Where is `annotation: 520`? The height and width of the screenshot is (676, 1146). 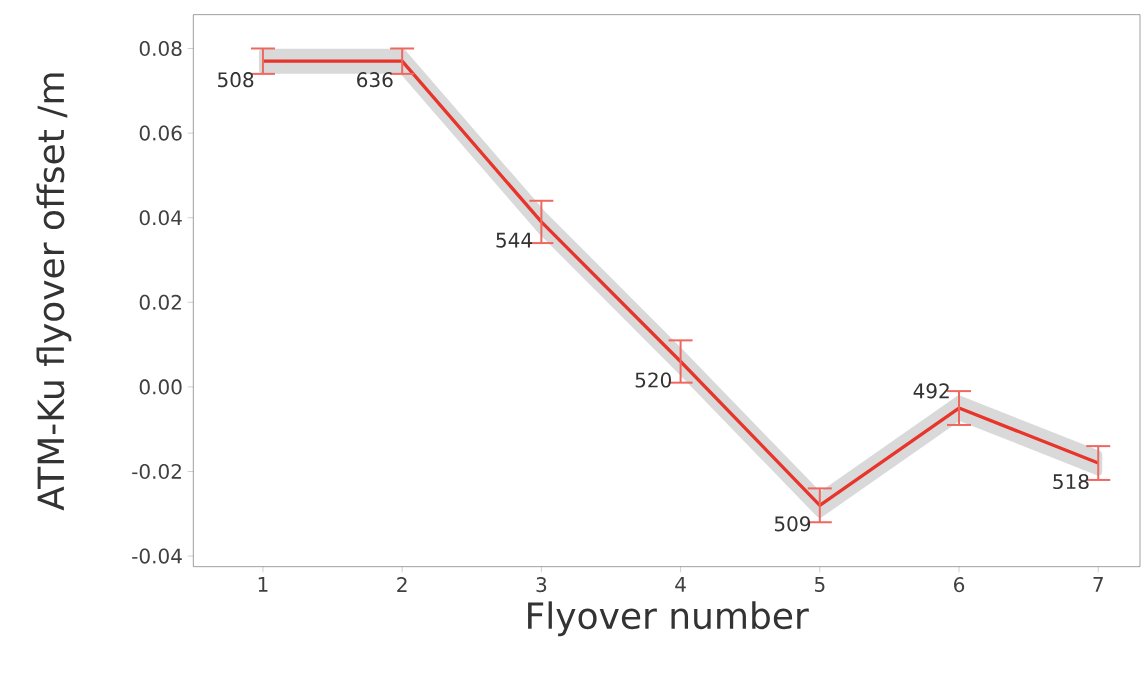
annotation: 520 is located at coordinates (653, 380).